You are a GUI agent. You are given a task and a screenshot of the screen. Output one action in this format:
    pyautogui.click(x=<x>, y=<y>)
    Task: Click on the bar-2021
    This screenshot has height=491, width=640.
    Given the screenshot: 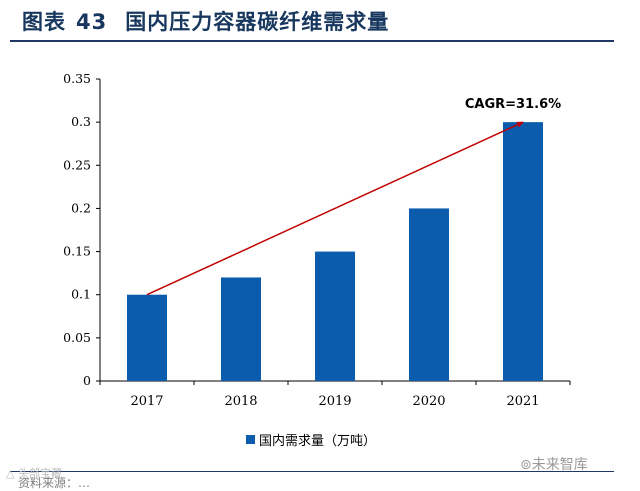 What is the action you would take?
    pyautogui.click(x=523, y=252)
    